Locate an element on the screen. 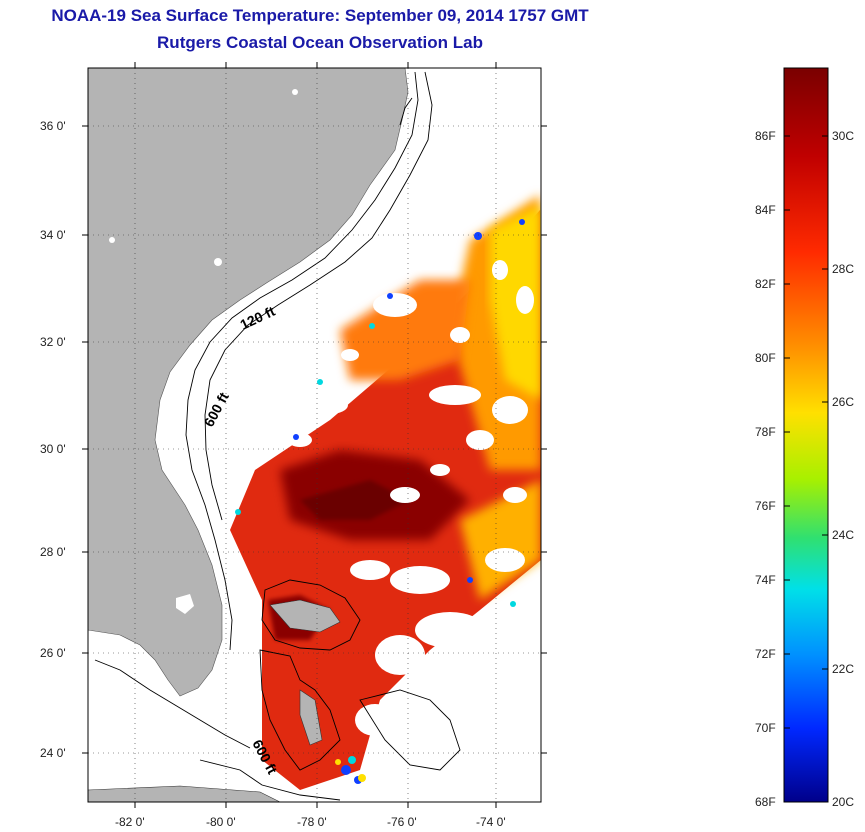 The height and width of the screenshot is (832, 865). lat-label-26: 26 0' is located at coordinates (53, 653).